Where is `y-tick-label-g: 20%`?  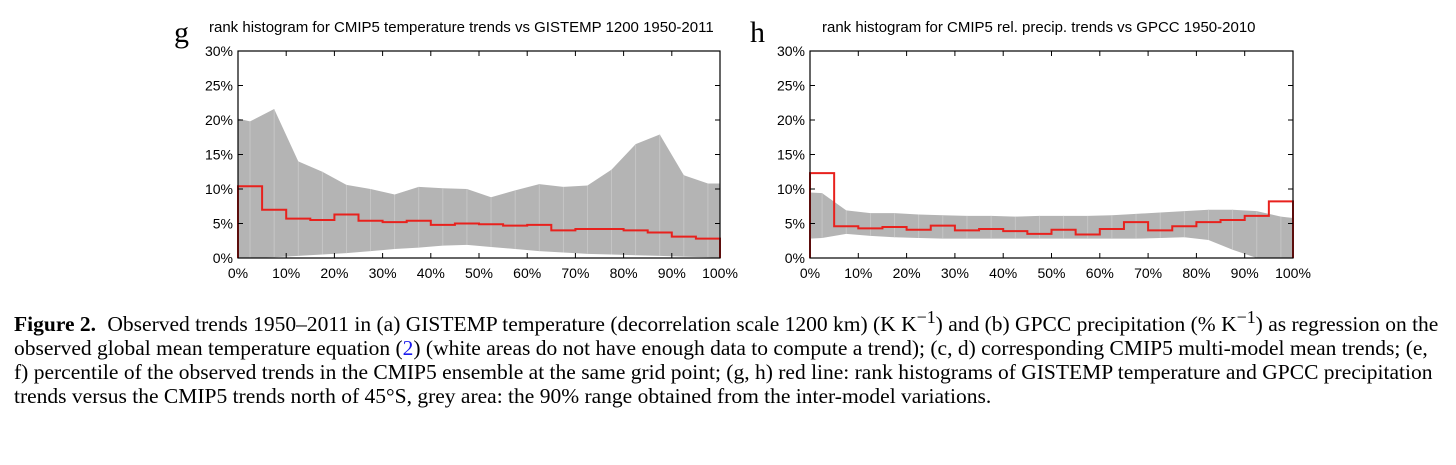 y-tick-label-g: 20% is located at coordinates (219, 120).